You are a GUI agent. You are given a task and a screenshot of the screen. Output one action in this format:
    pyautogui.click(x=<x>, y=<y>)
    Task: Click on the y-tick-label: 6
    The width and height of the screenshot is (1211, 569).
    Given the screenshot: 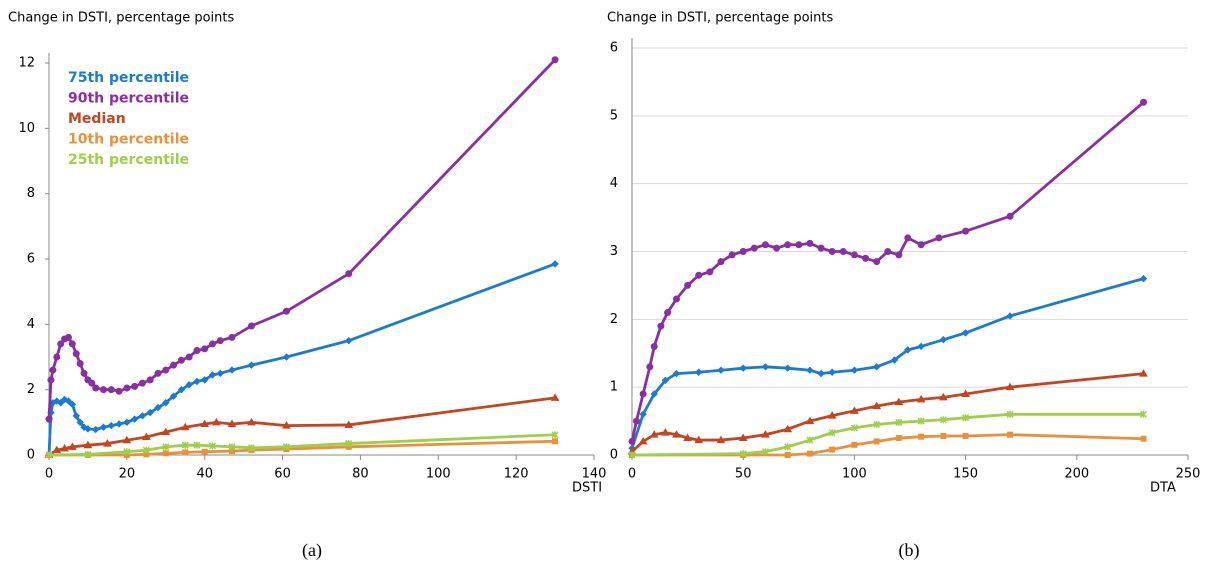 What is the action you would take?
    pyautogui.click(x=31, y=259)
    